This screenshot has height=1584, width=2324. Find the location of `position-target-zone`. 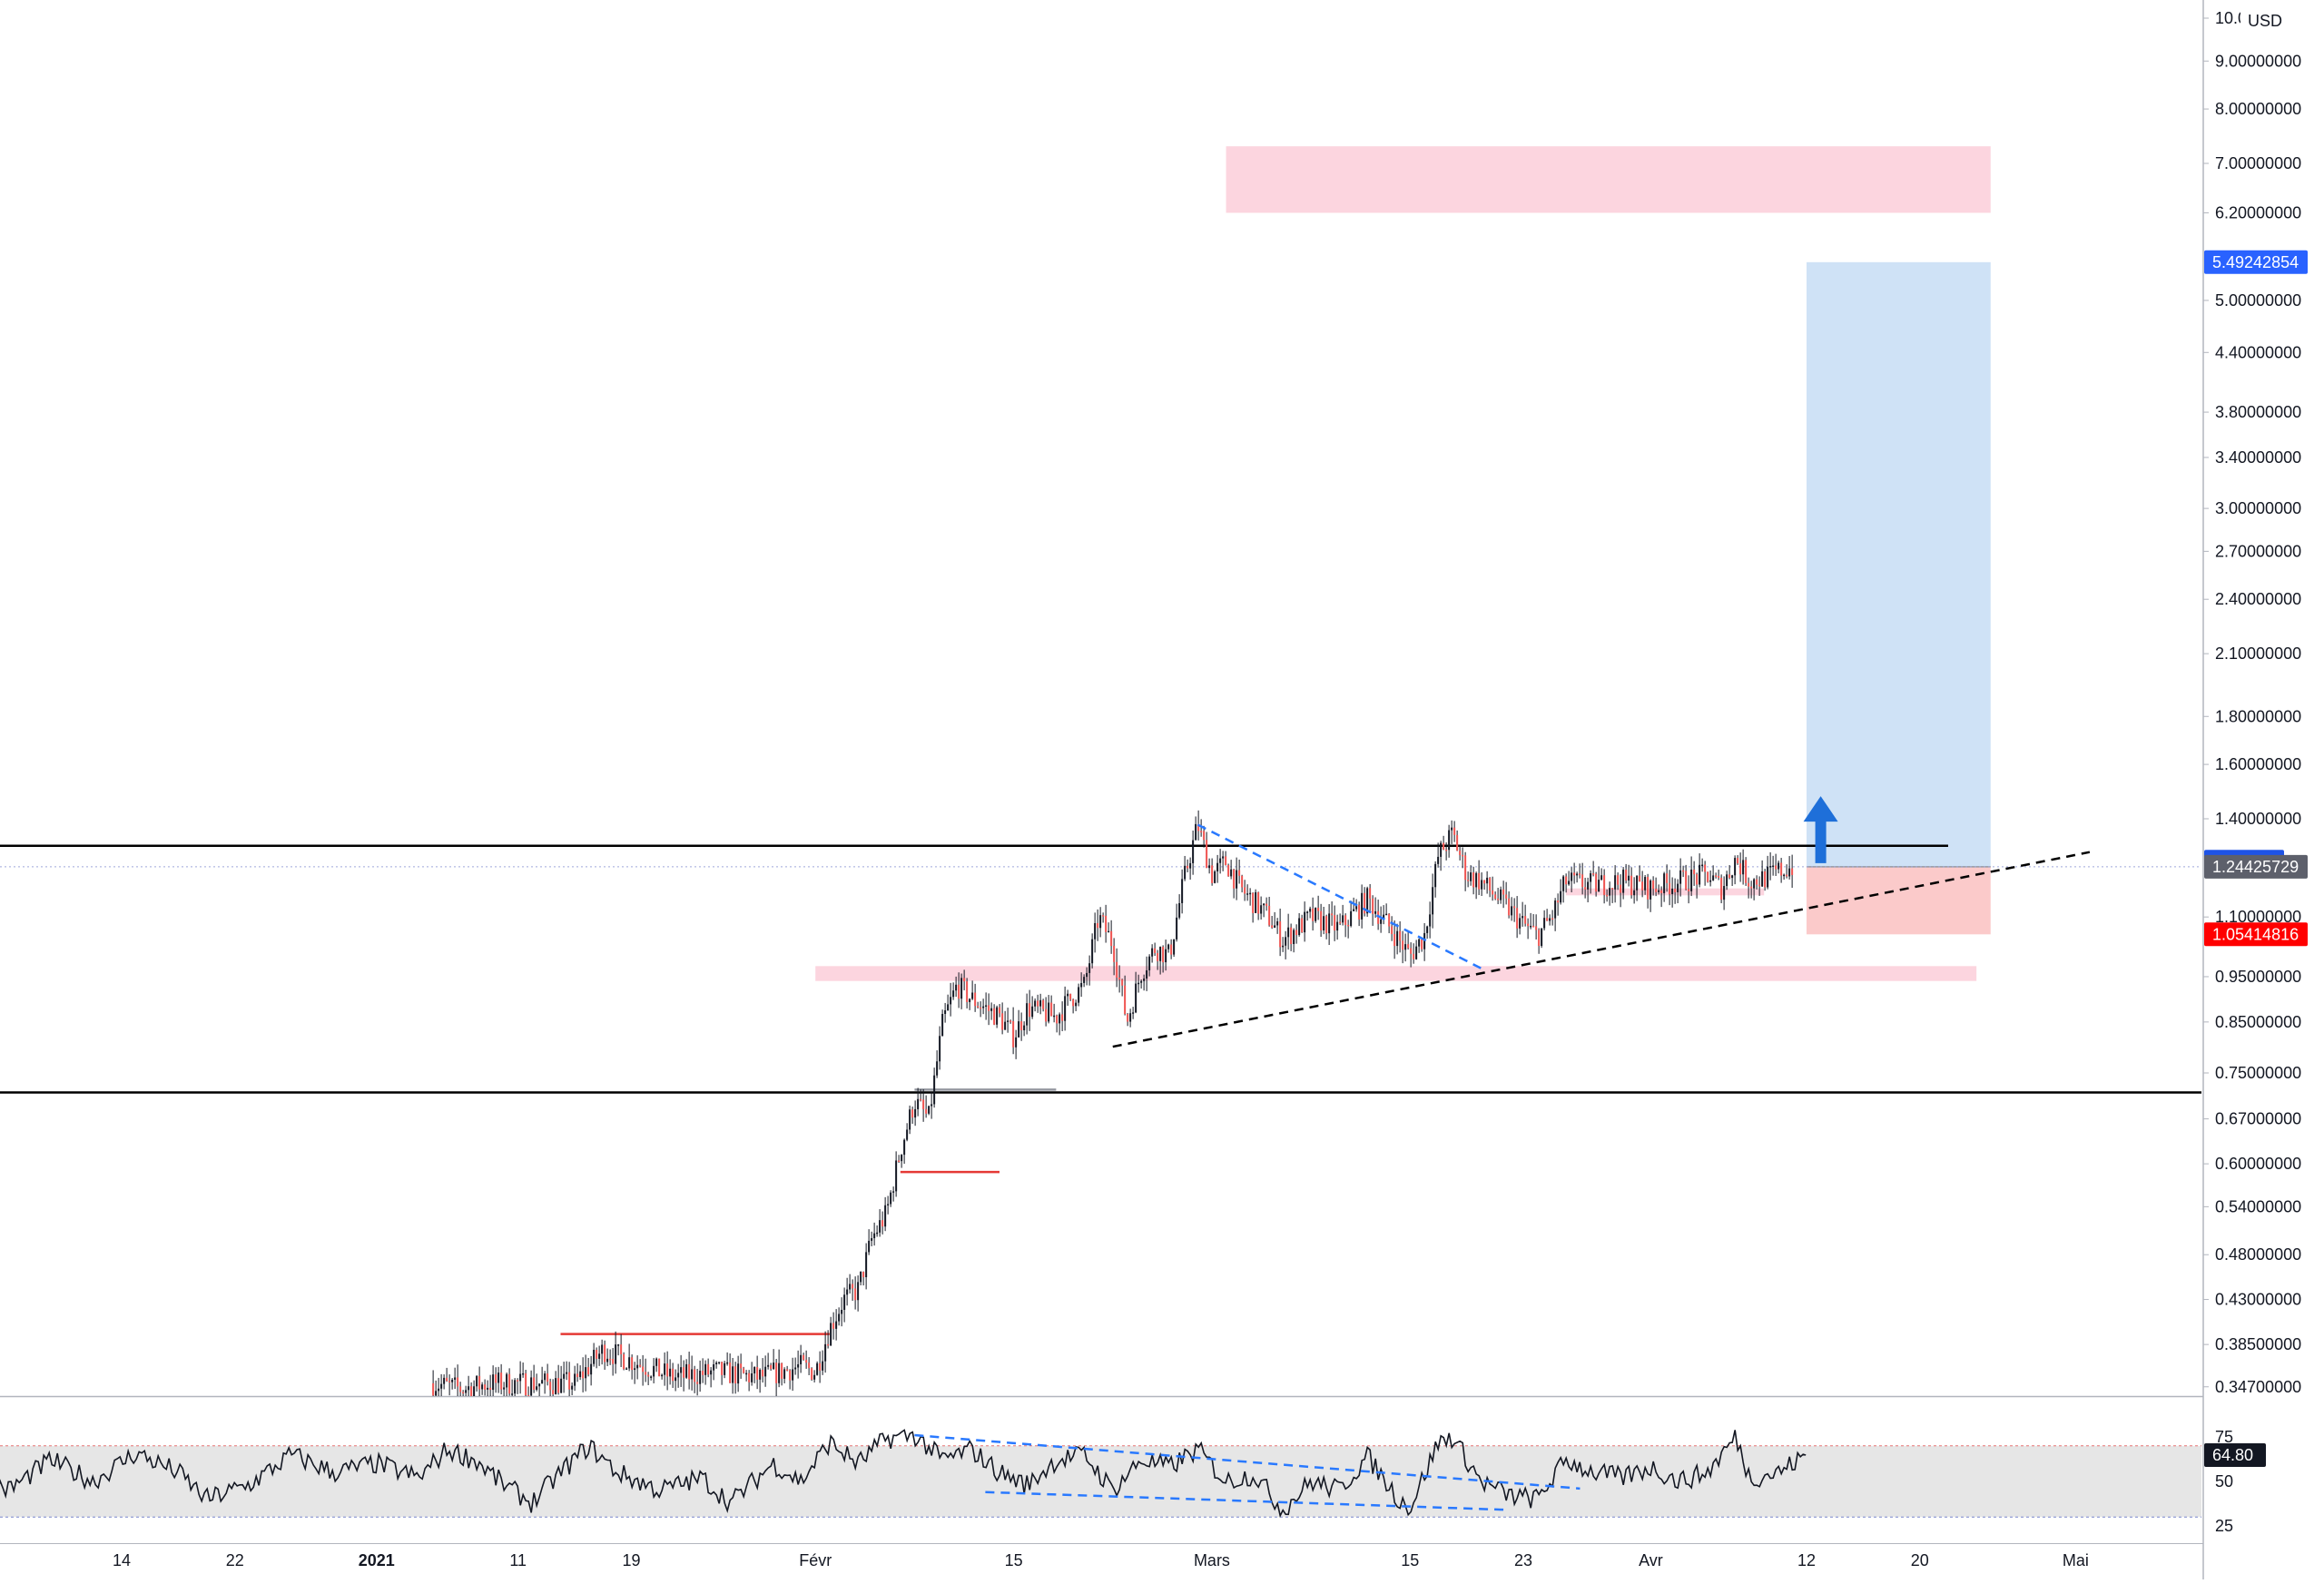

position-target-zone is located at coordinates (1899, 564).